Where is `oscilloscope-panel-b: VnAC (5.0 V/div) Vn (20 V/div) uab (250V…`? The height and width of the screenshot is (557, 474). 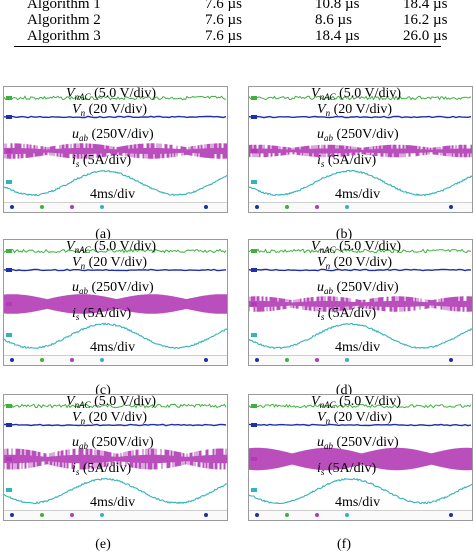
oscilloscope-panel-b: VnAC (5.0 V/div) Vn (20 V/div) uab (250V… is located at coordinates (360, 149).